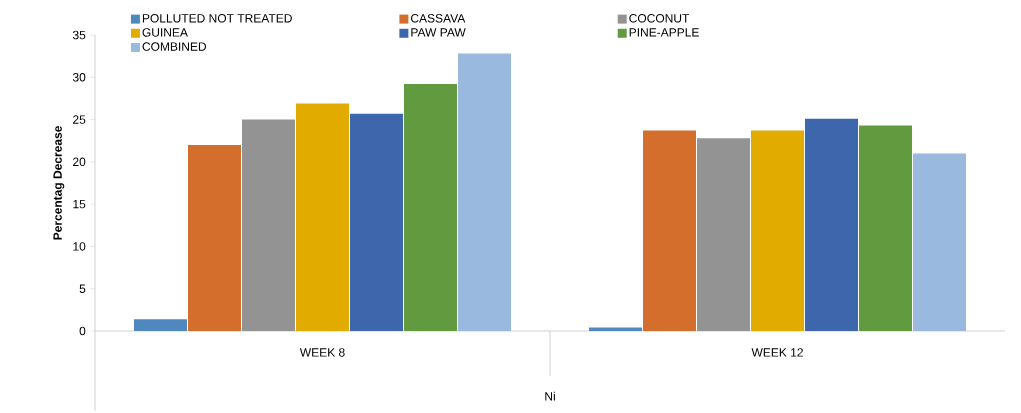 The height and width of the screenshot is (413, 1021). What do you see at coordinates (165, 32) in the screenshot?
I see `legend-label: GUINEA` at bounding box center [165, 32].